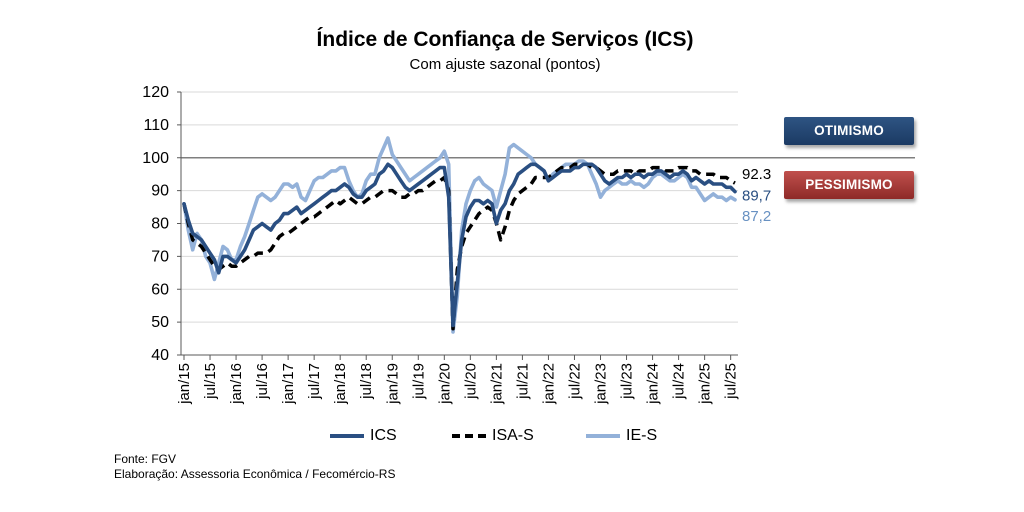 The width and height of the screenshot is (1024, 512). What do you see at coordinates (366, 381) in the screenshot?
I see `x-tick-label: jul/18` at bounding box center [366, 381].